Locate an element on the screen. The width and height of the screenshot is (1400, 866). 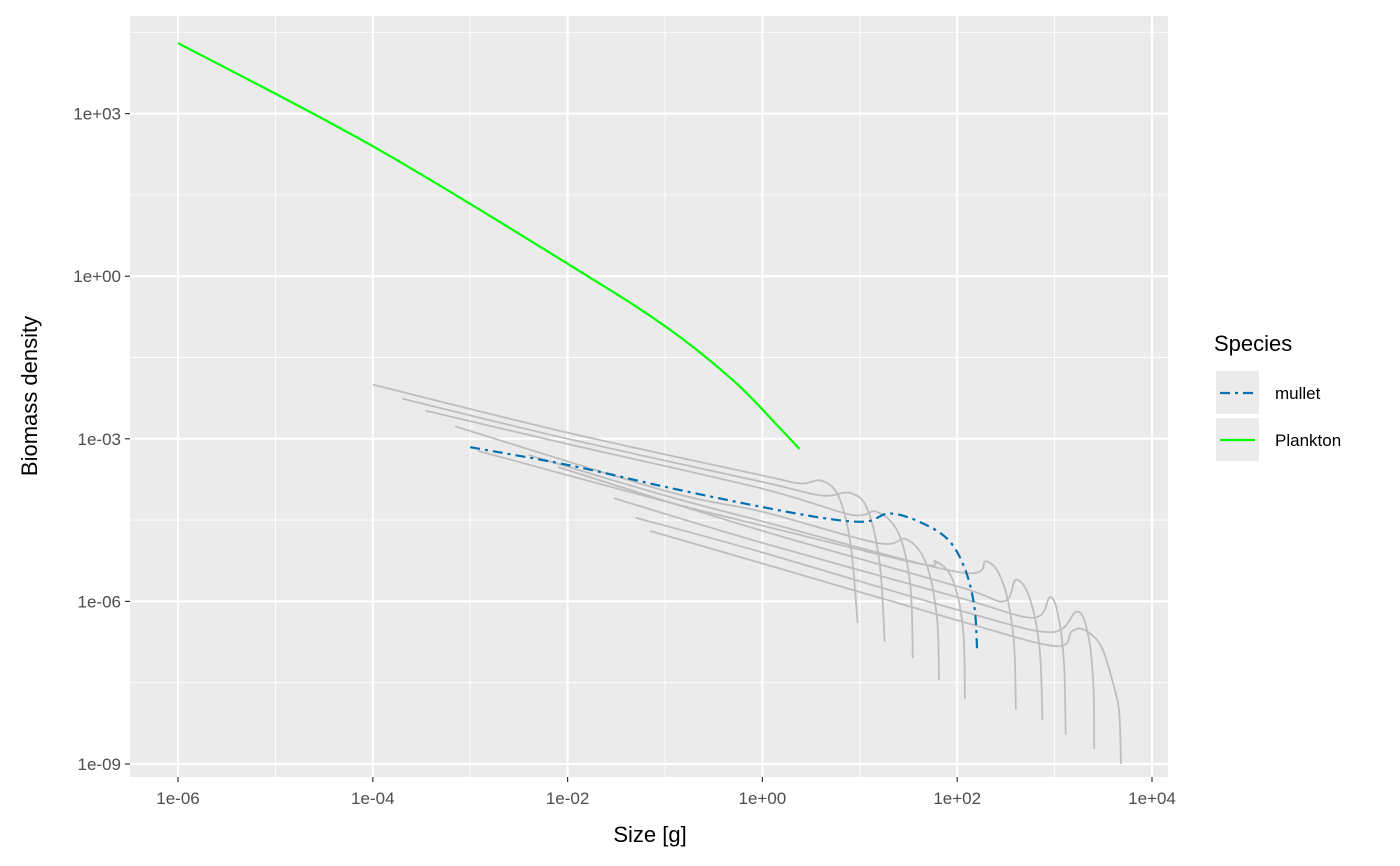
y-tick-label: 1e+00 is located at coordinates (97, 276).